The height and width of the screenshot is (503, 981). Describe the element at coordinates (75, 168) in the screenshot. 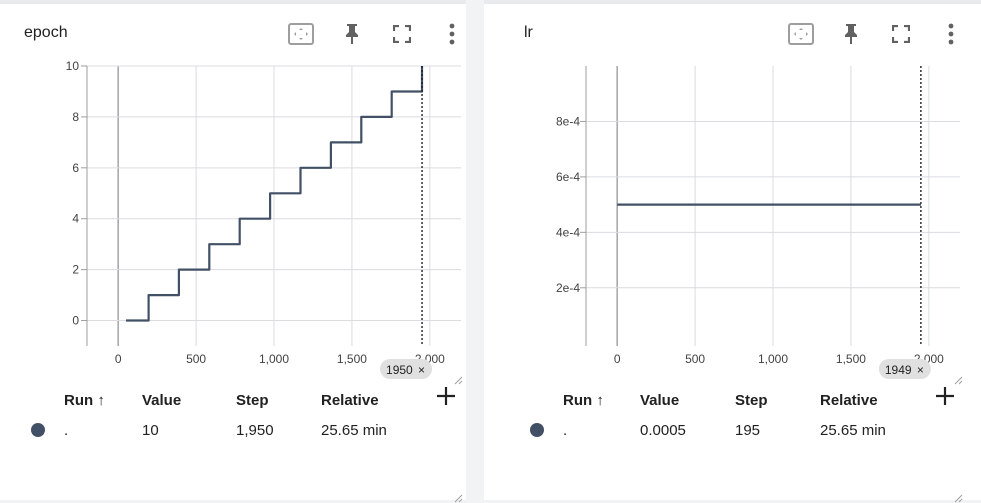

I see `y-tick-label: 6` at that location.